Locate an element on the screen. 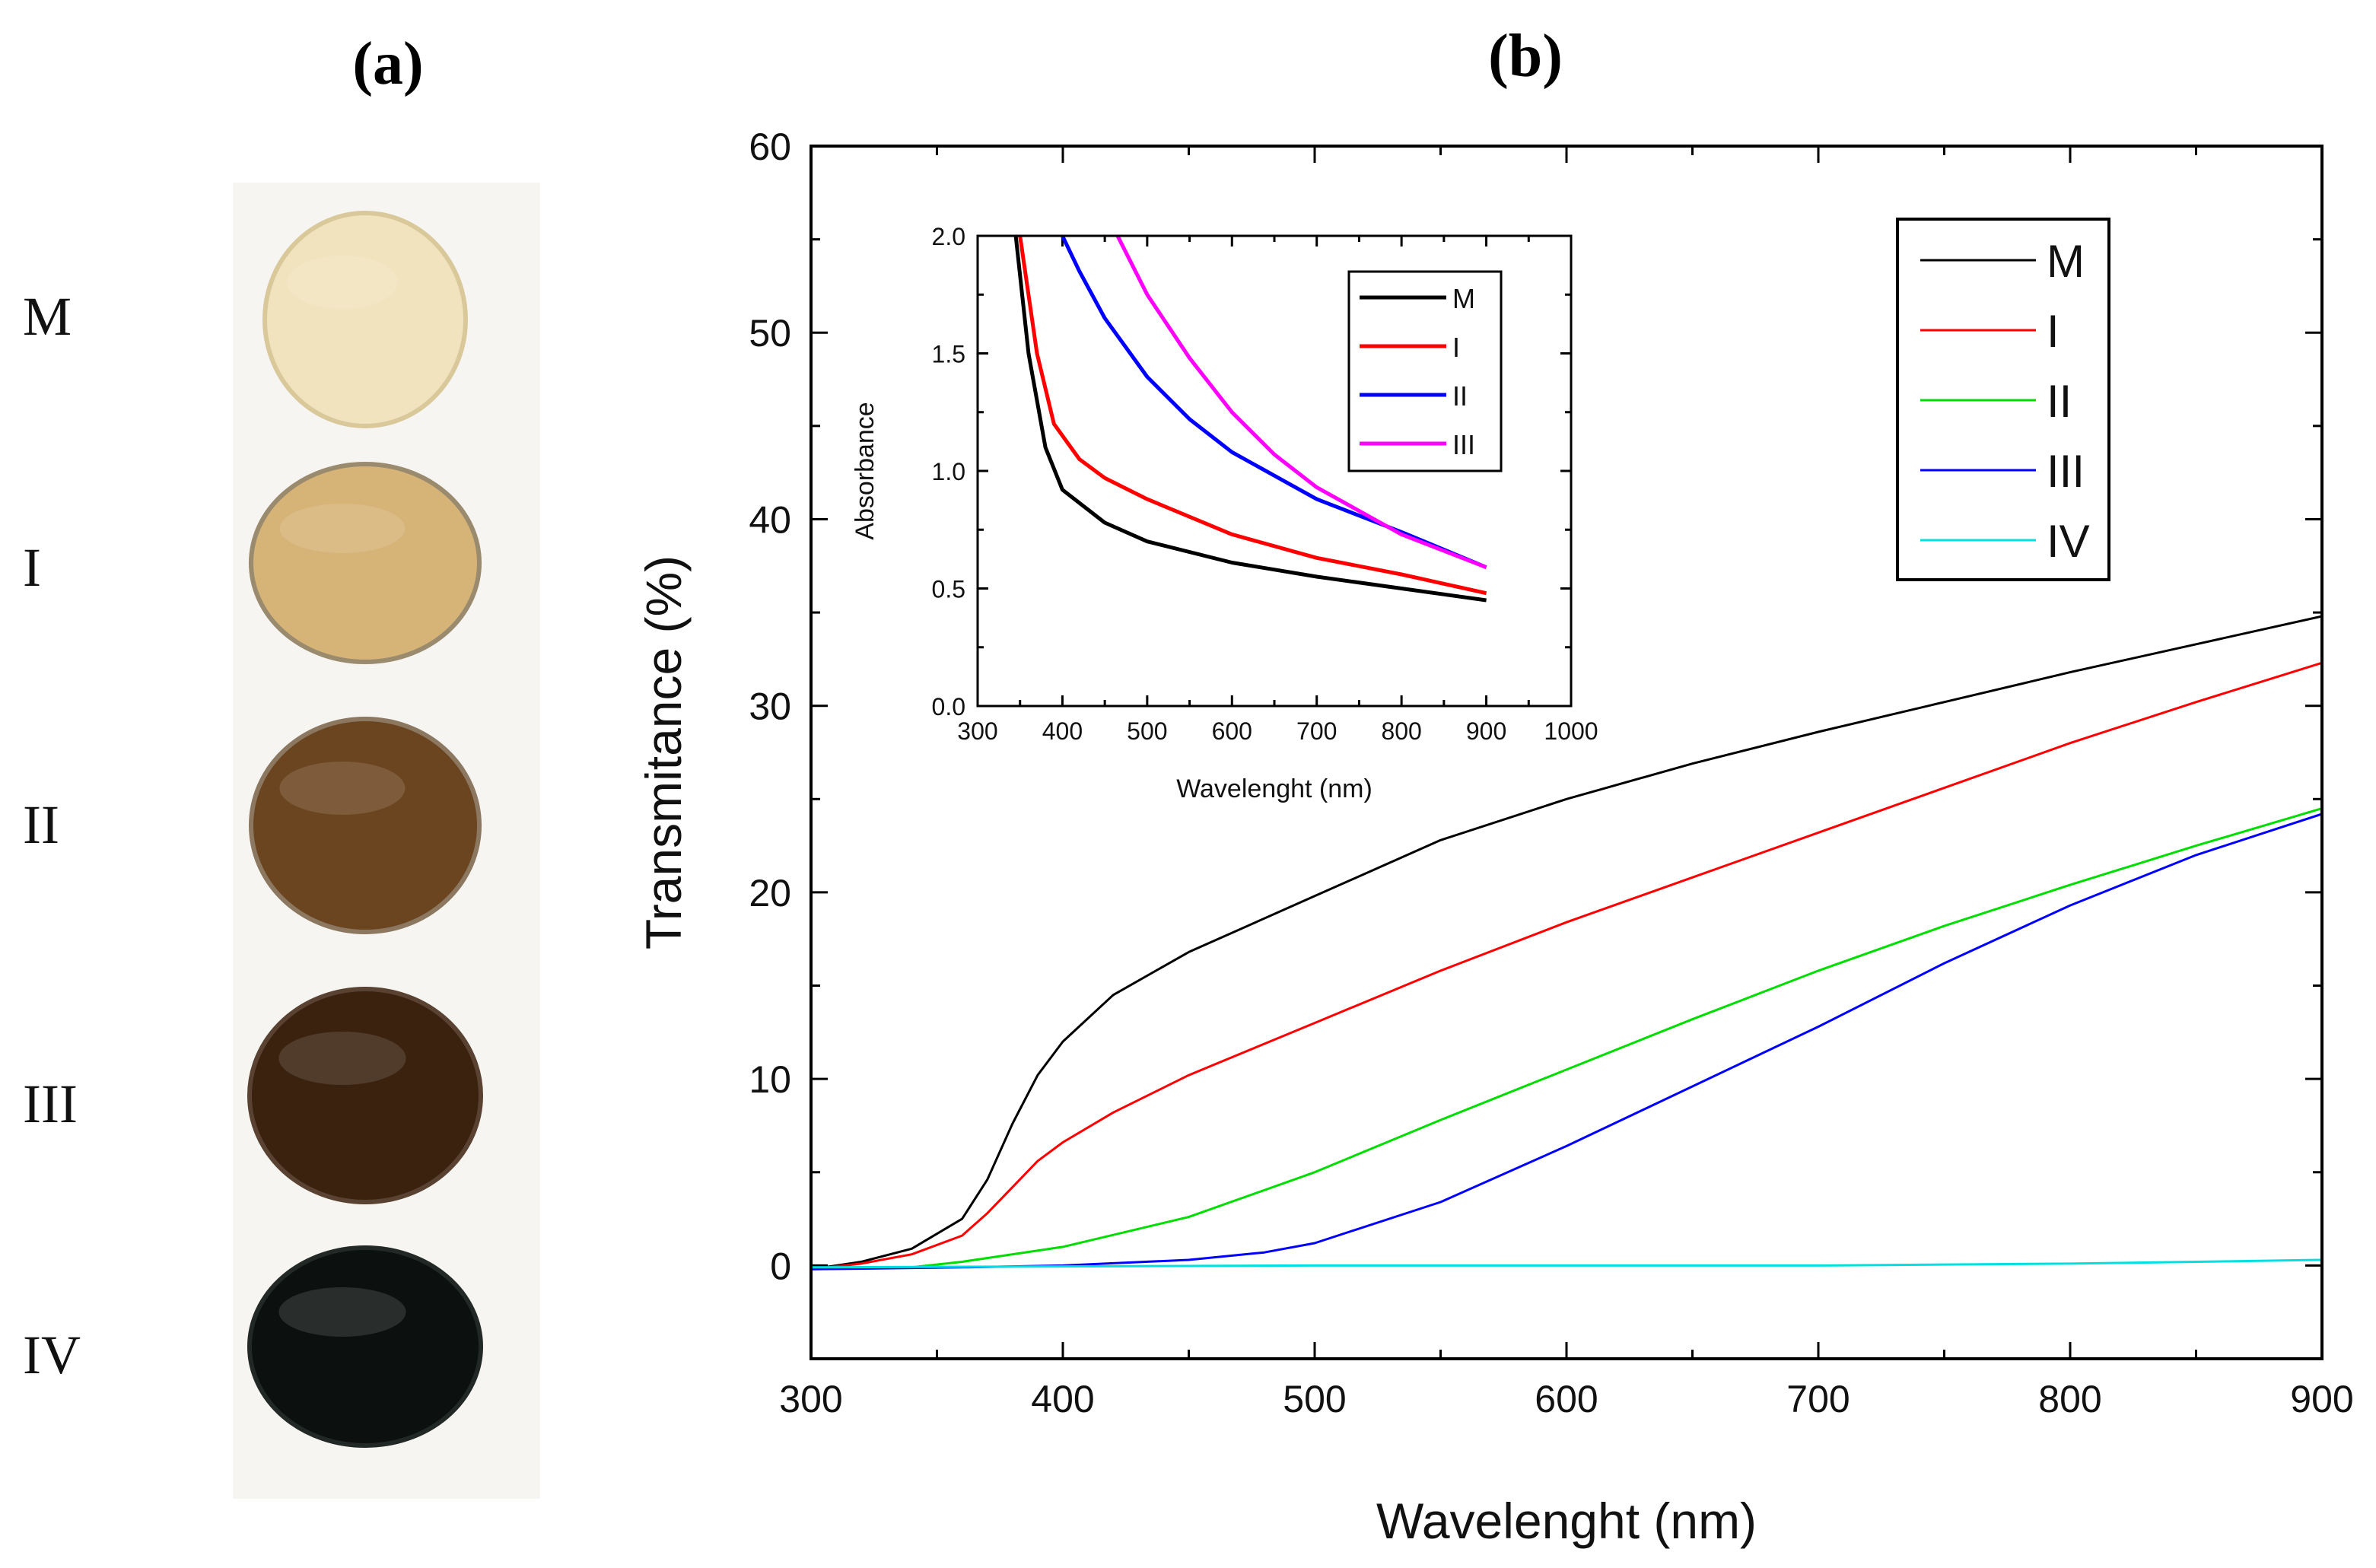 The image size is (2376, 1568). y-tick-label: 40 is located at coordinates (770, 519).